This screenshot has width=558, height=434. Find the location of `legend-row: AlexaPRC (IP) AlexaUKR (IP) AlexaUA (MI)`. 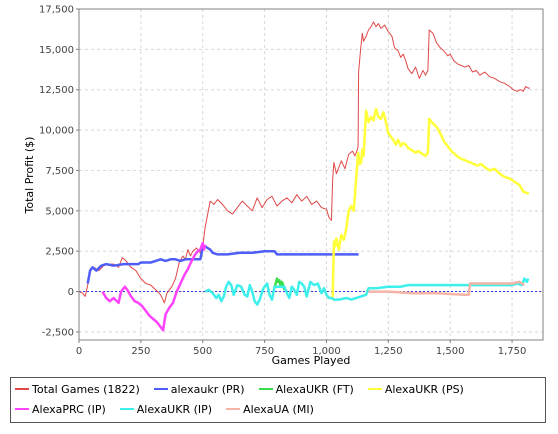

legend-row: AlexaPRC (IP) AlexaUKR (IP) AlexaUA (MI) is located at coordinates (278, 409).